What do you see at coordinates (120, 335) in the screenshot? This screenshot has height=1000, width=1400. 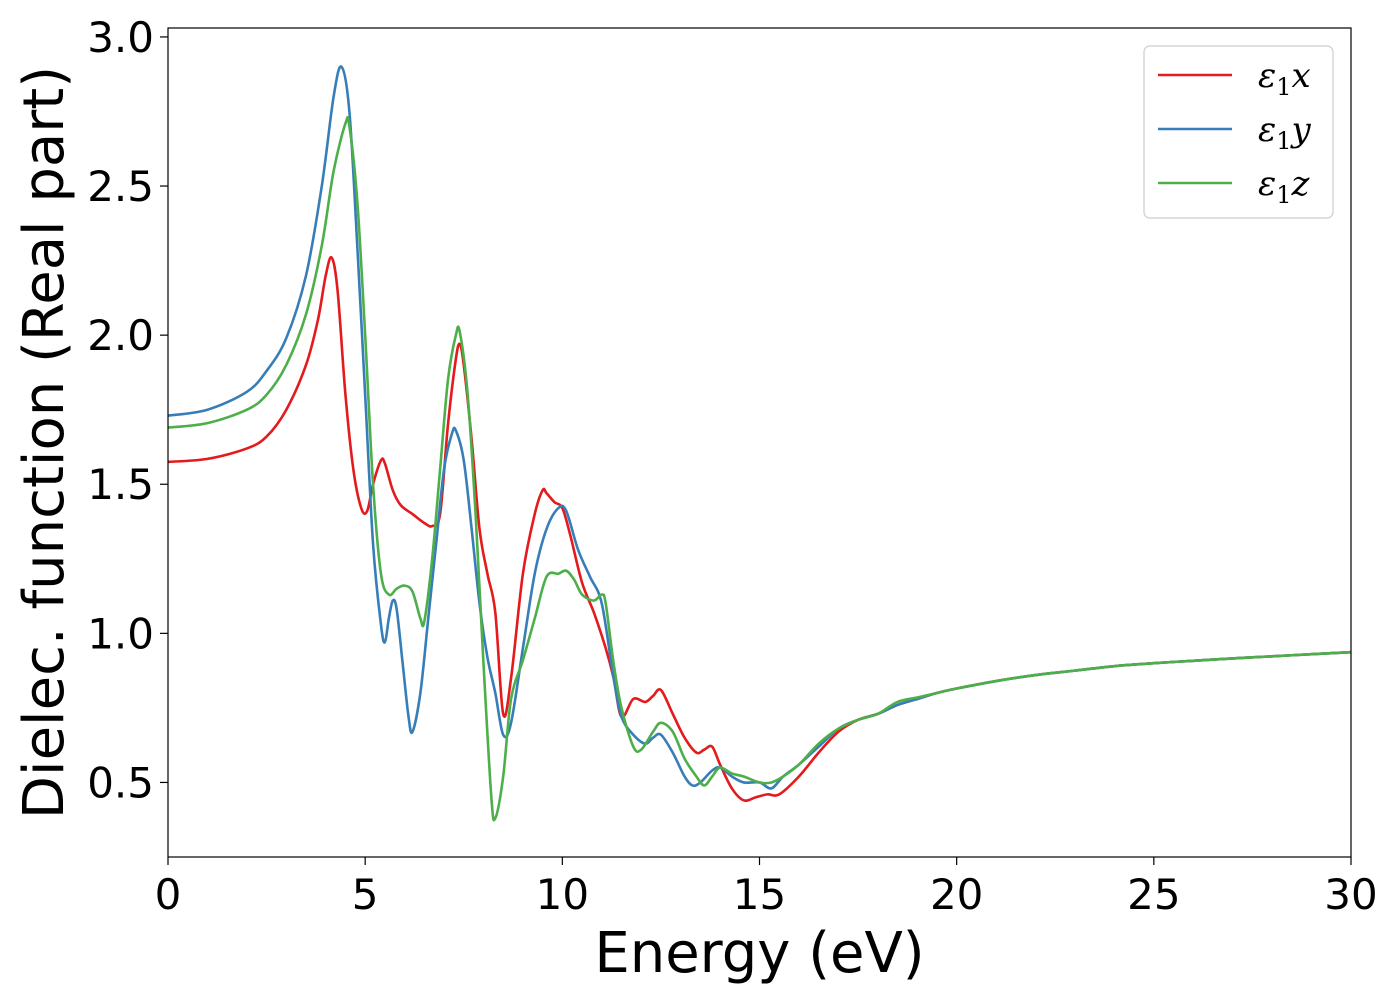 I see `y-tick-label: 2.0` at bounding box center [120, 335].